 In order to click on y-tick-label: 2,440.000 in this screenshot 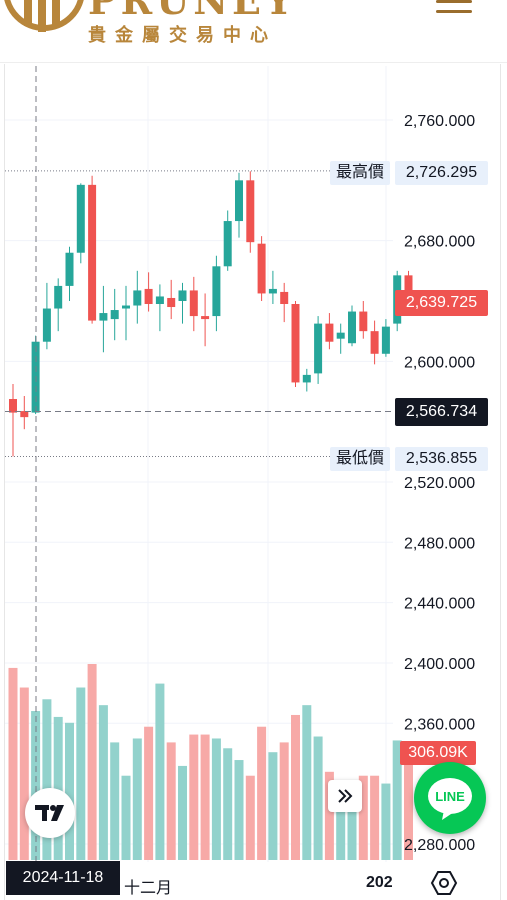, I will do `click(439, 604)`.